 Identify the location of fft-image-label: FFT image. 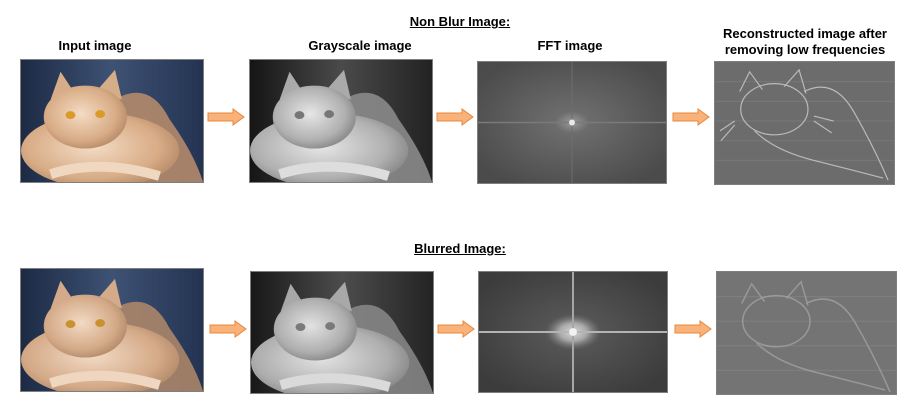
(570, 45).